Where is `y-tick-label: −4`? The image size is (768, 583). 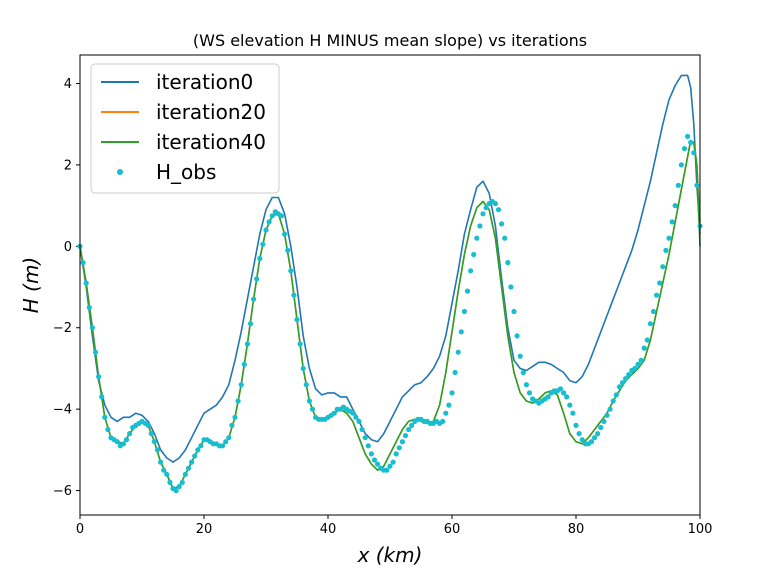
y-tick-label: −4 is located at coordinates (62, 410).